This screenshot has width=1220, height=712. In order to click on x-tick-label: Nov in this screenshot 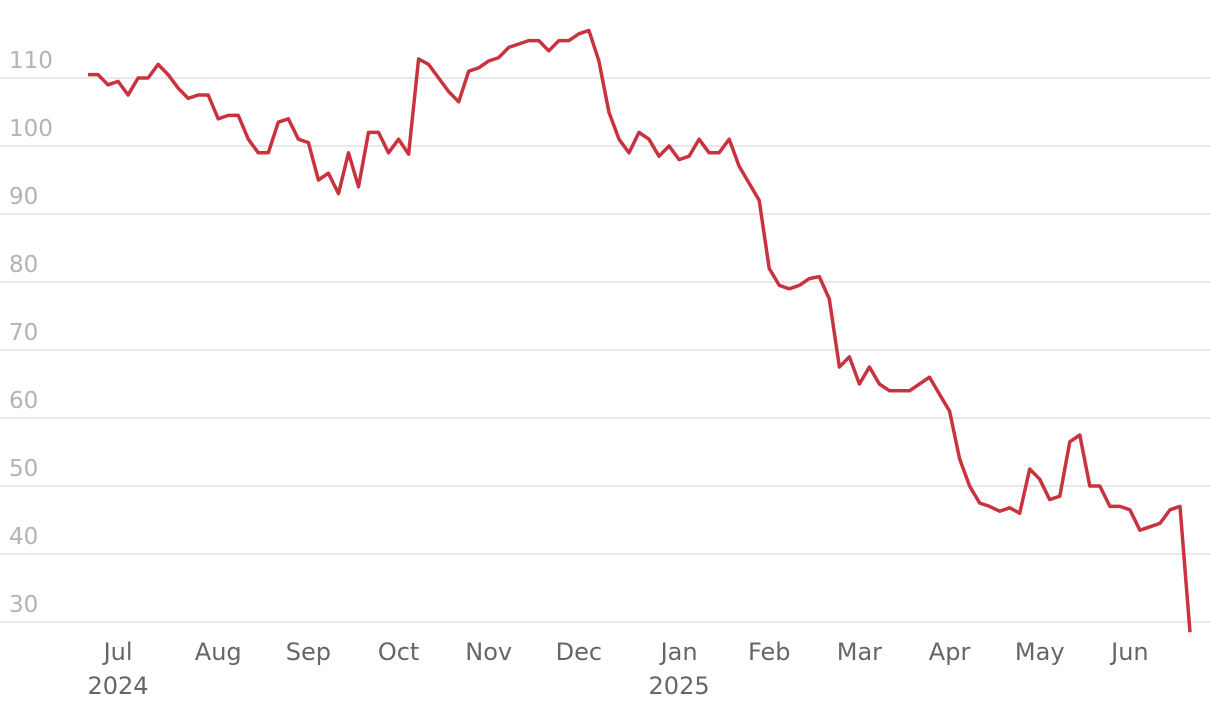, I will do `click(488, 652)`.